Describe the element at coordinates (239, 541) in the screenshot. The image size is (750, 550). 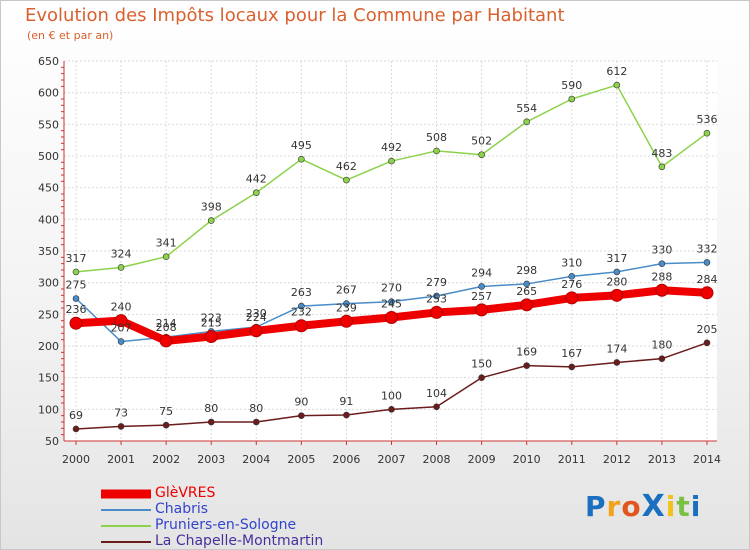
I see `legend-label: La Chapelle-Montmartin` at that location.